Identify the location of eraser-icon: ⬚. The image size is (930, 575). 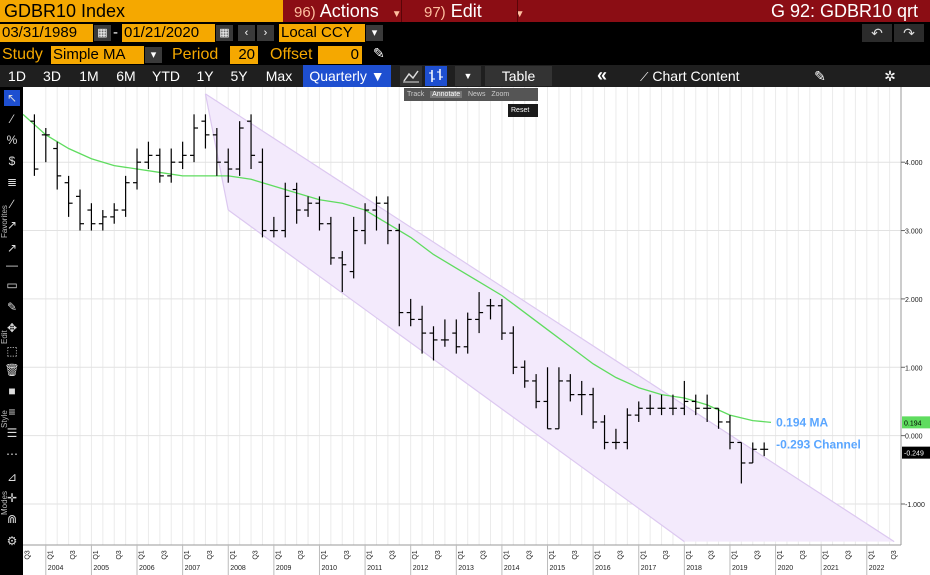
(12, 351).